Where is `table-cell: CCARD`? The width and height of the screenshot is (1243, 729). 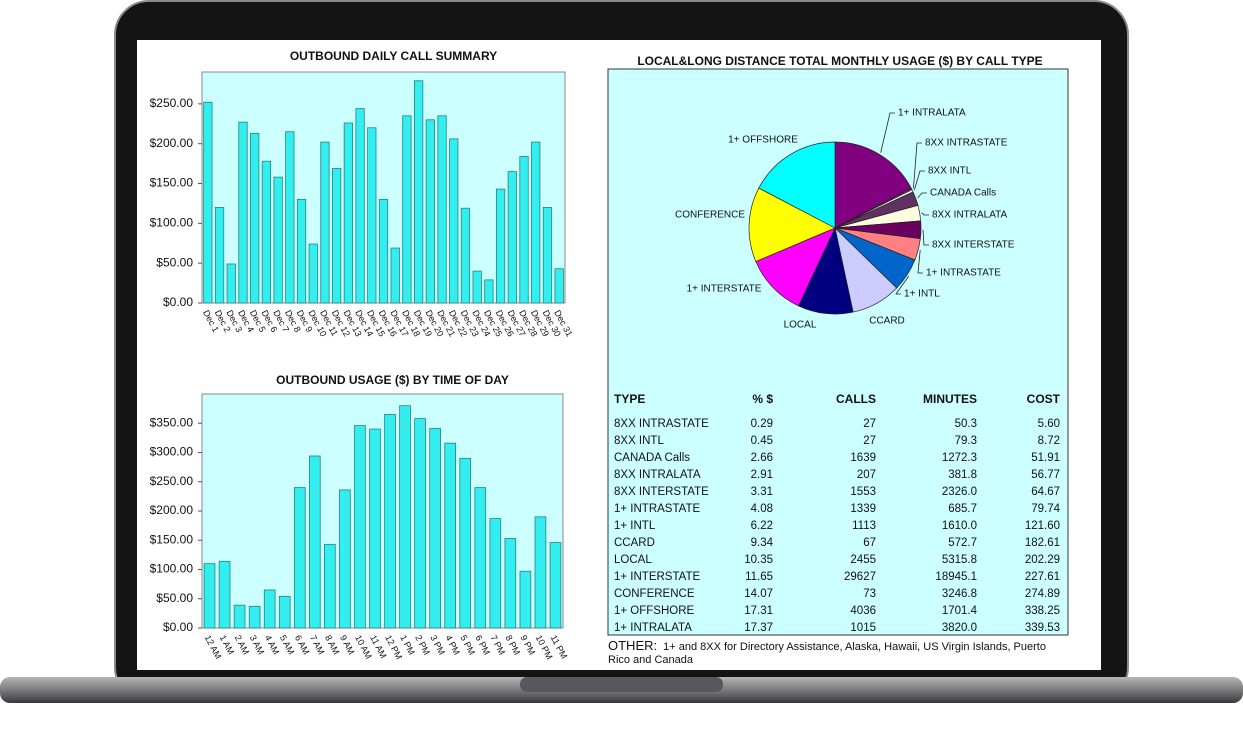
table-cell: CCARD is located at coordinates (634, 543).